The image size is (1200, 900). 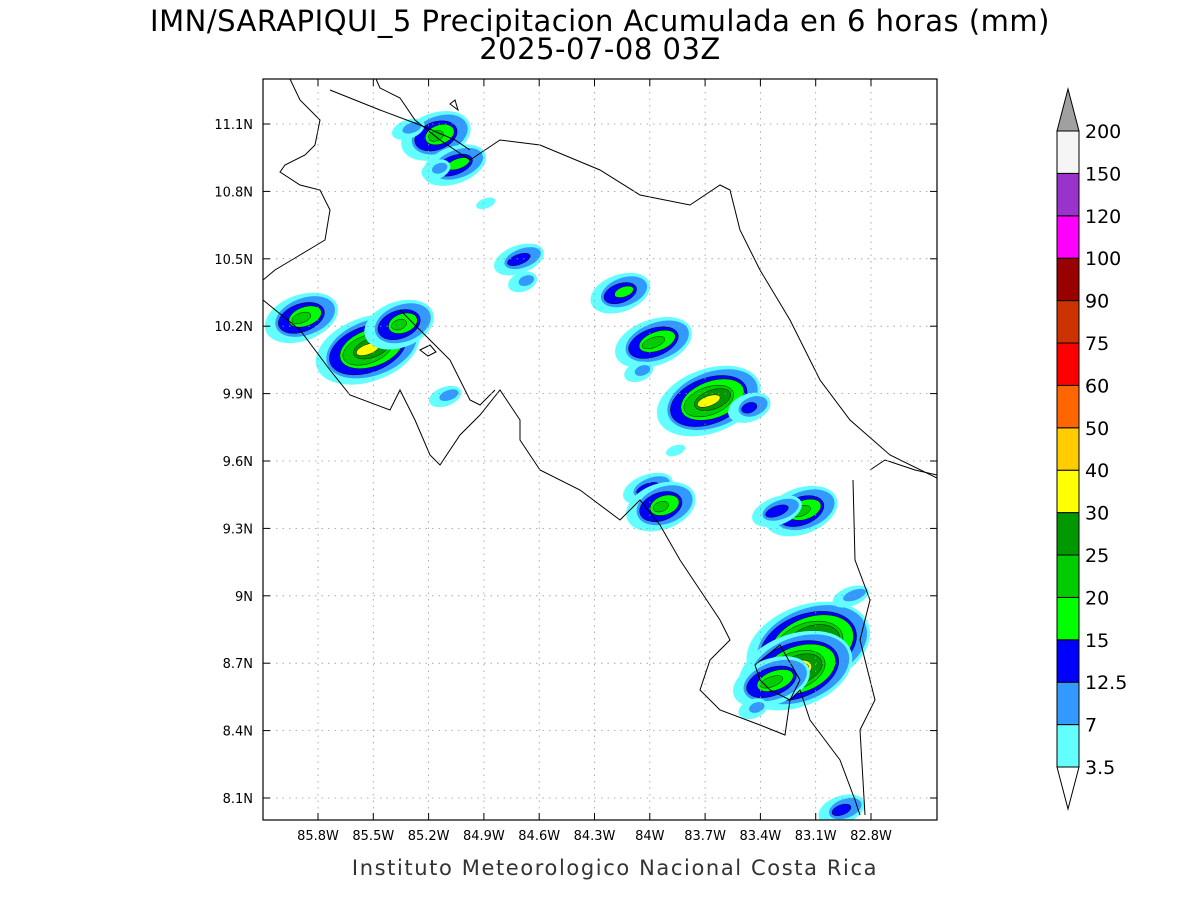 What do you see at coordinates (1068, 788) in the screenshot?
I see `colorbar-under-arrow` at bounding box center [1068, 788].